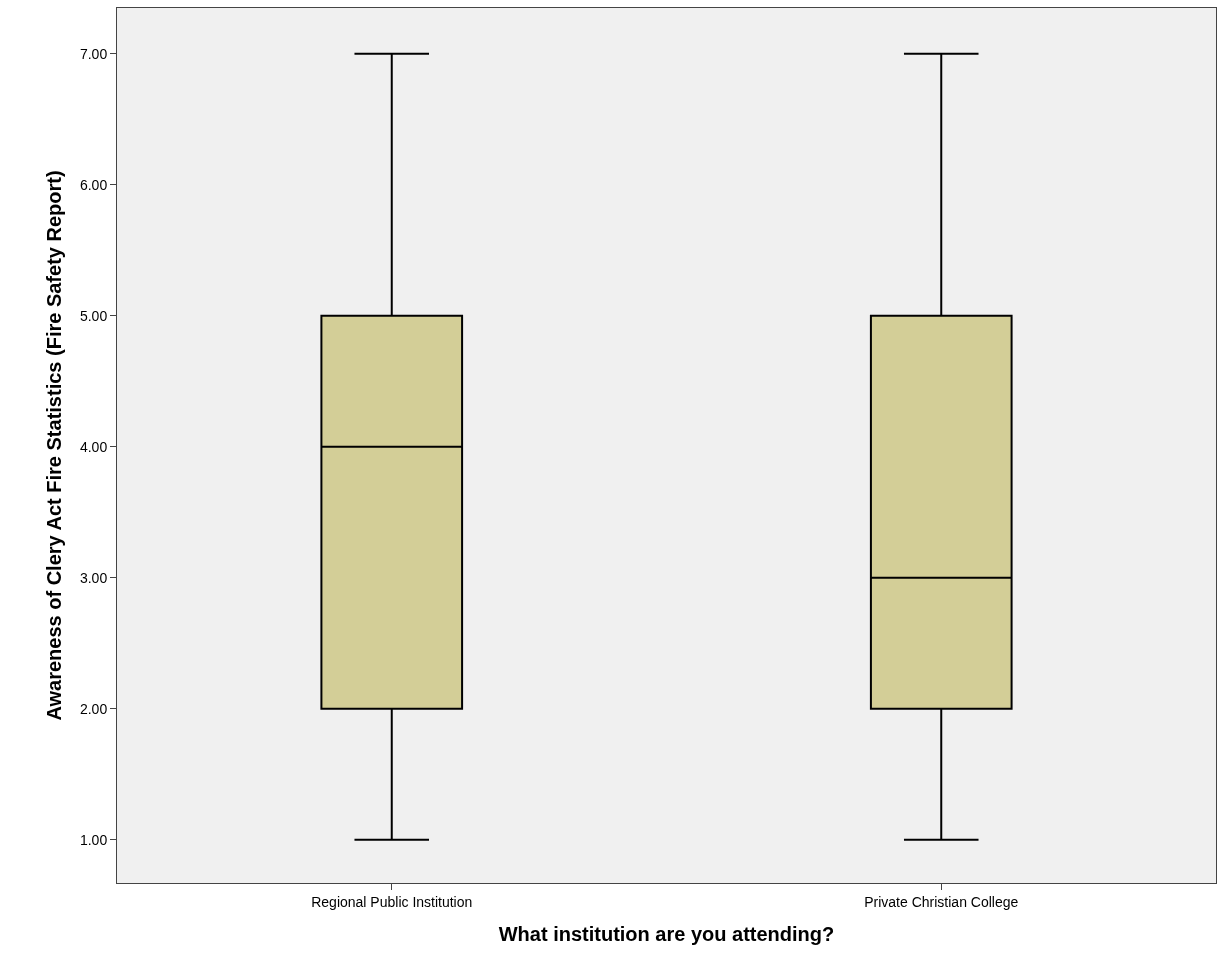  I want to click on y-tick-label: 2.00, so click(93, 708).